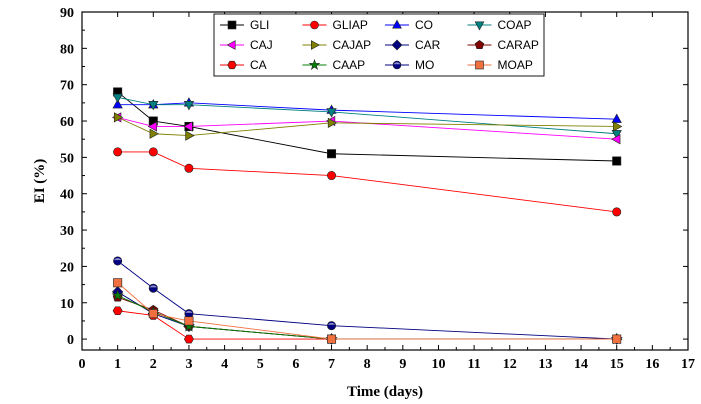  Describe the element at coordinates (402, 364) in the screenshot. I see `x-tick-label: 9` at that location.